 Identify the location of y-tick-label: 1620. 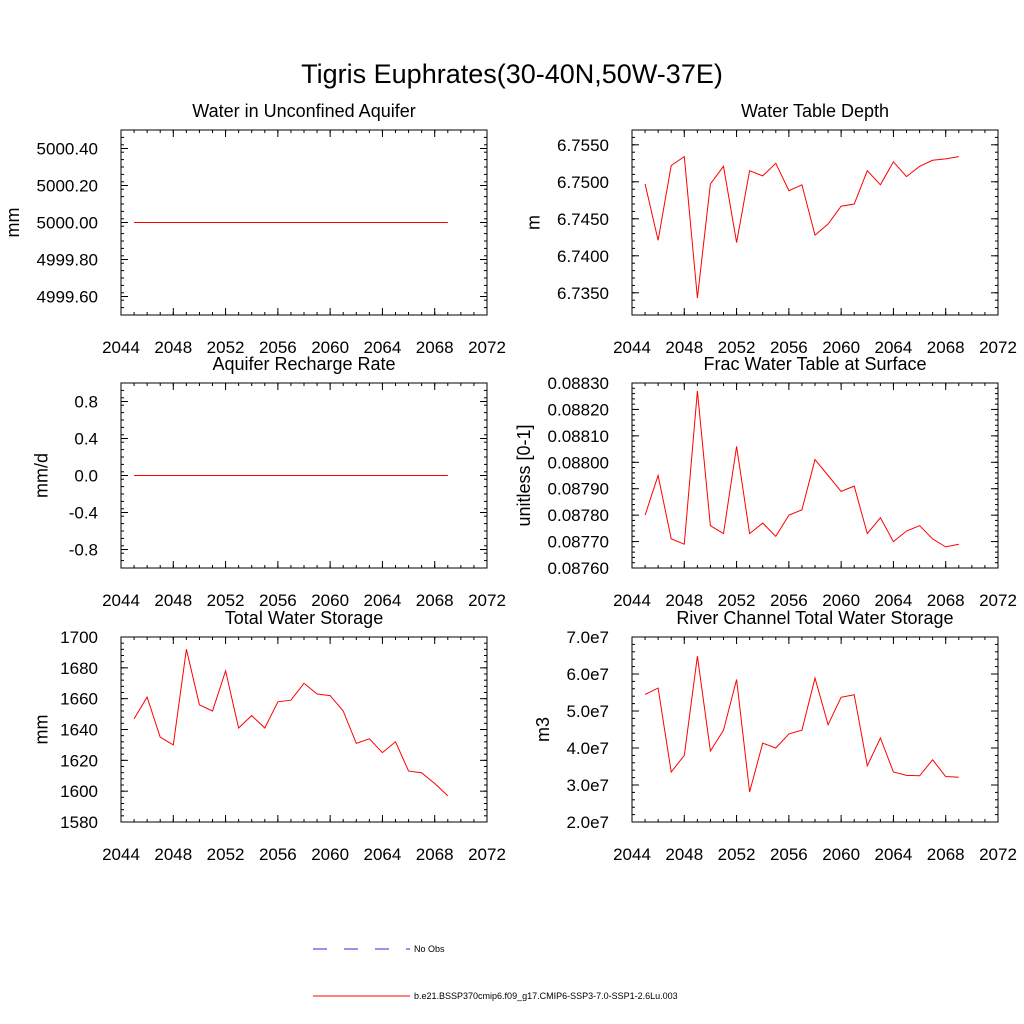
(79, 760).